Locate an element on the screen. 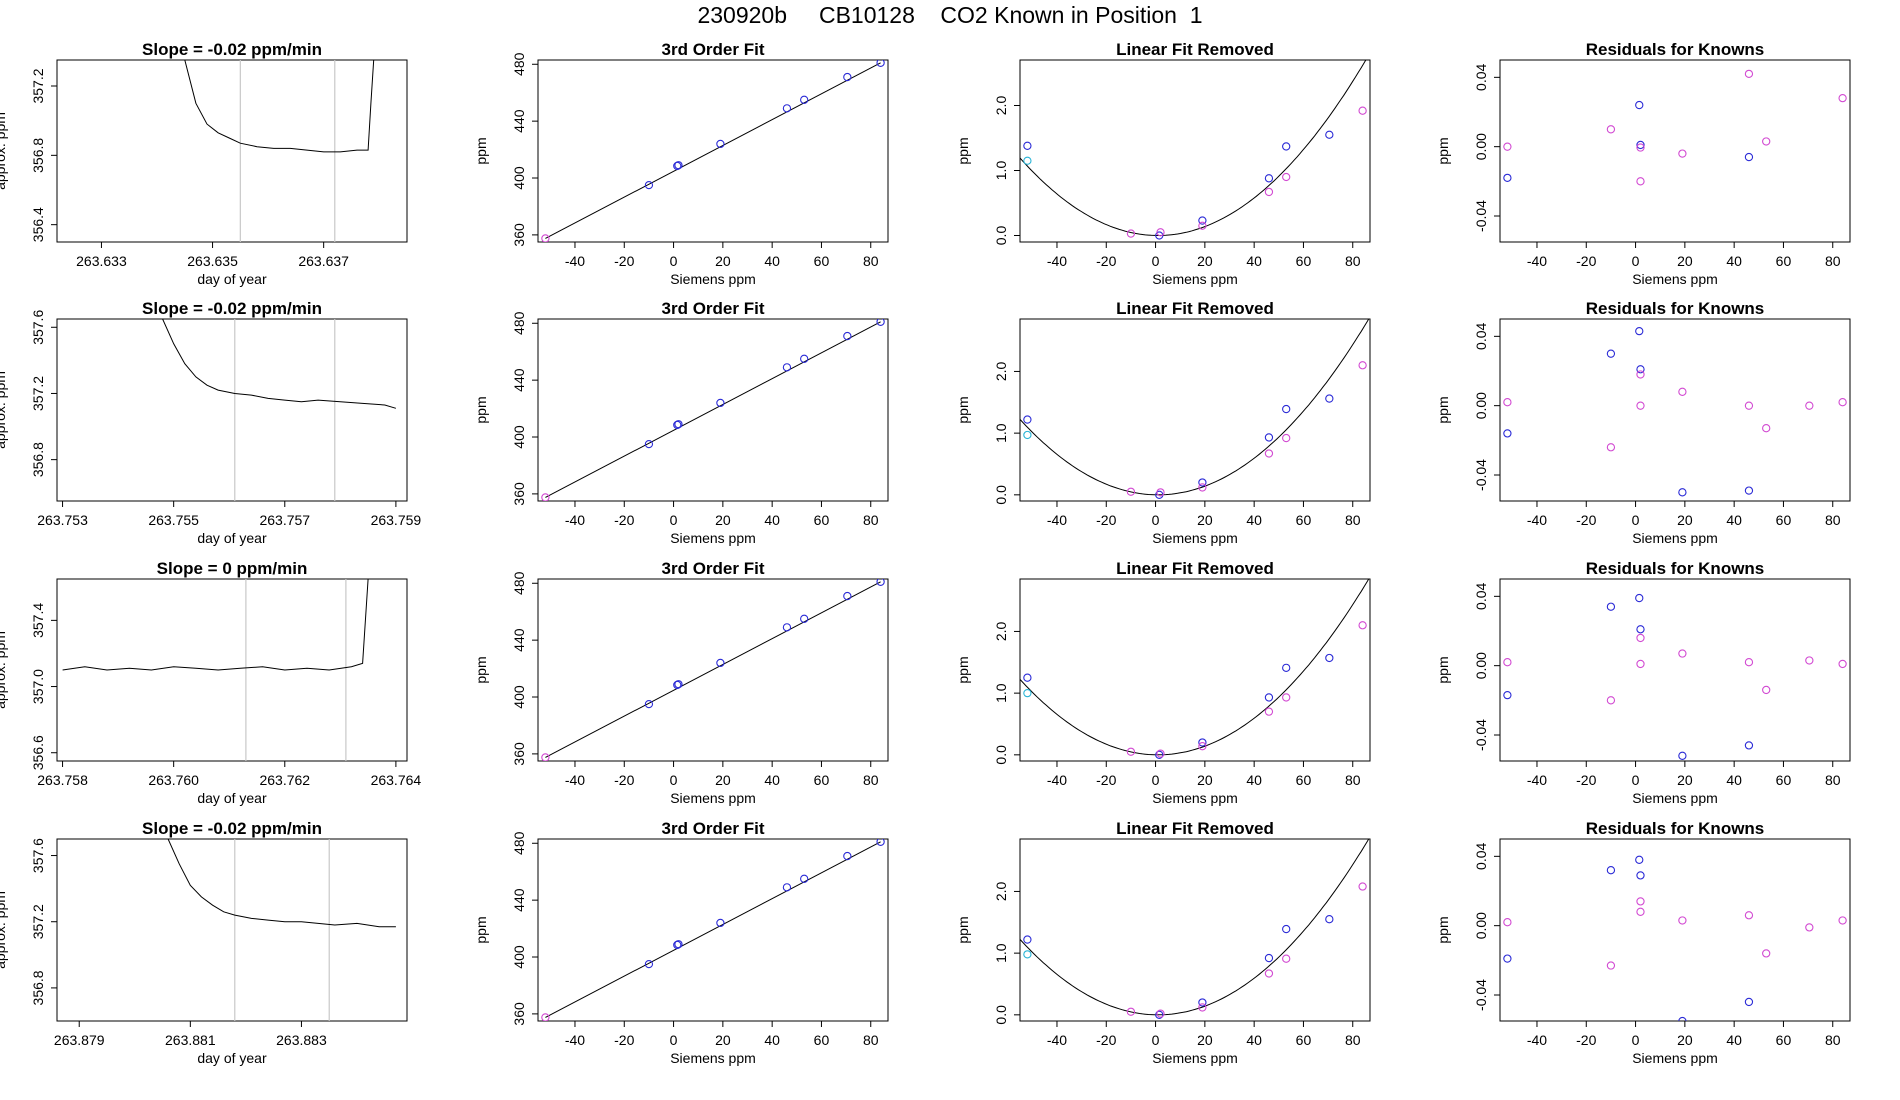 The height and width of the screenshot is (1100, 1900). chart-title: Slope = -0.02 ppm/min is located at coordinates (232, 49).